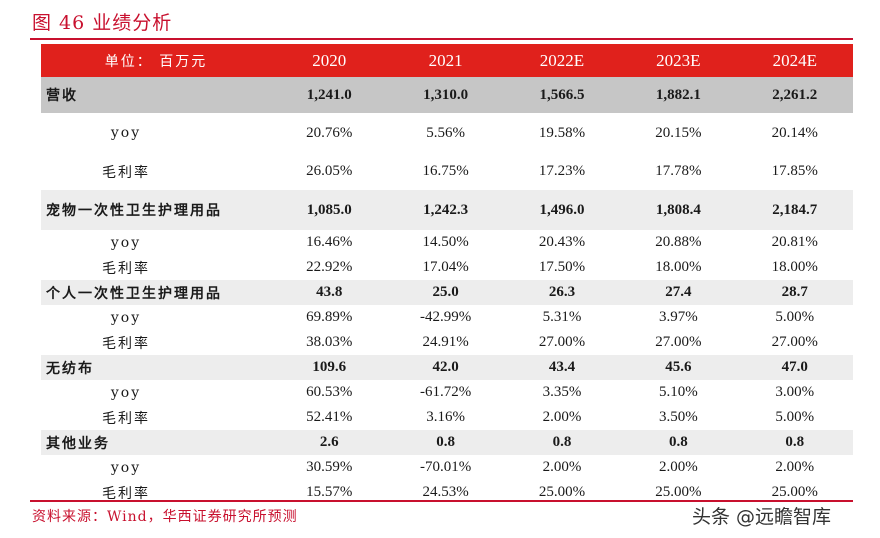 The height and width of the screenshot is (538, 880). Describe the element at coordinates (678, 292) in the screenshot. I see `table-cell: 27.4` at that location.